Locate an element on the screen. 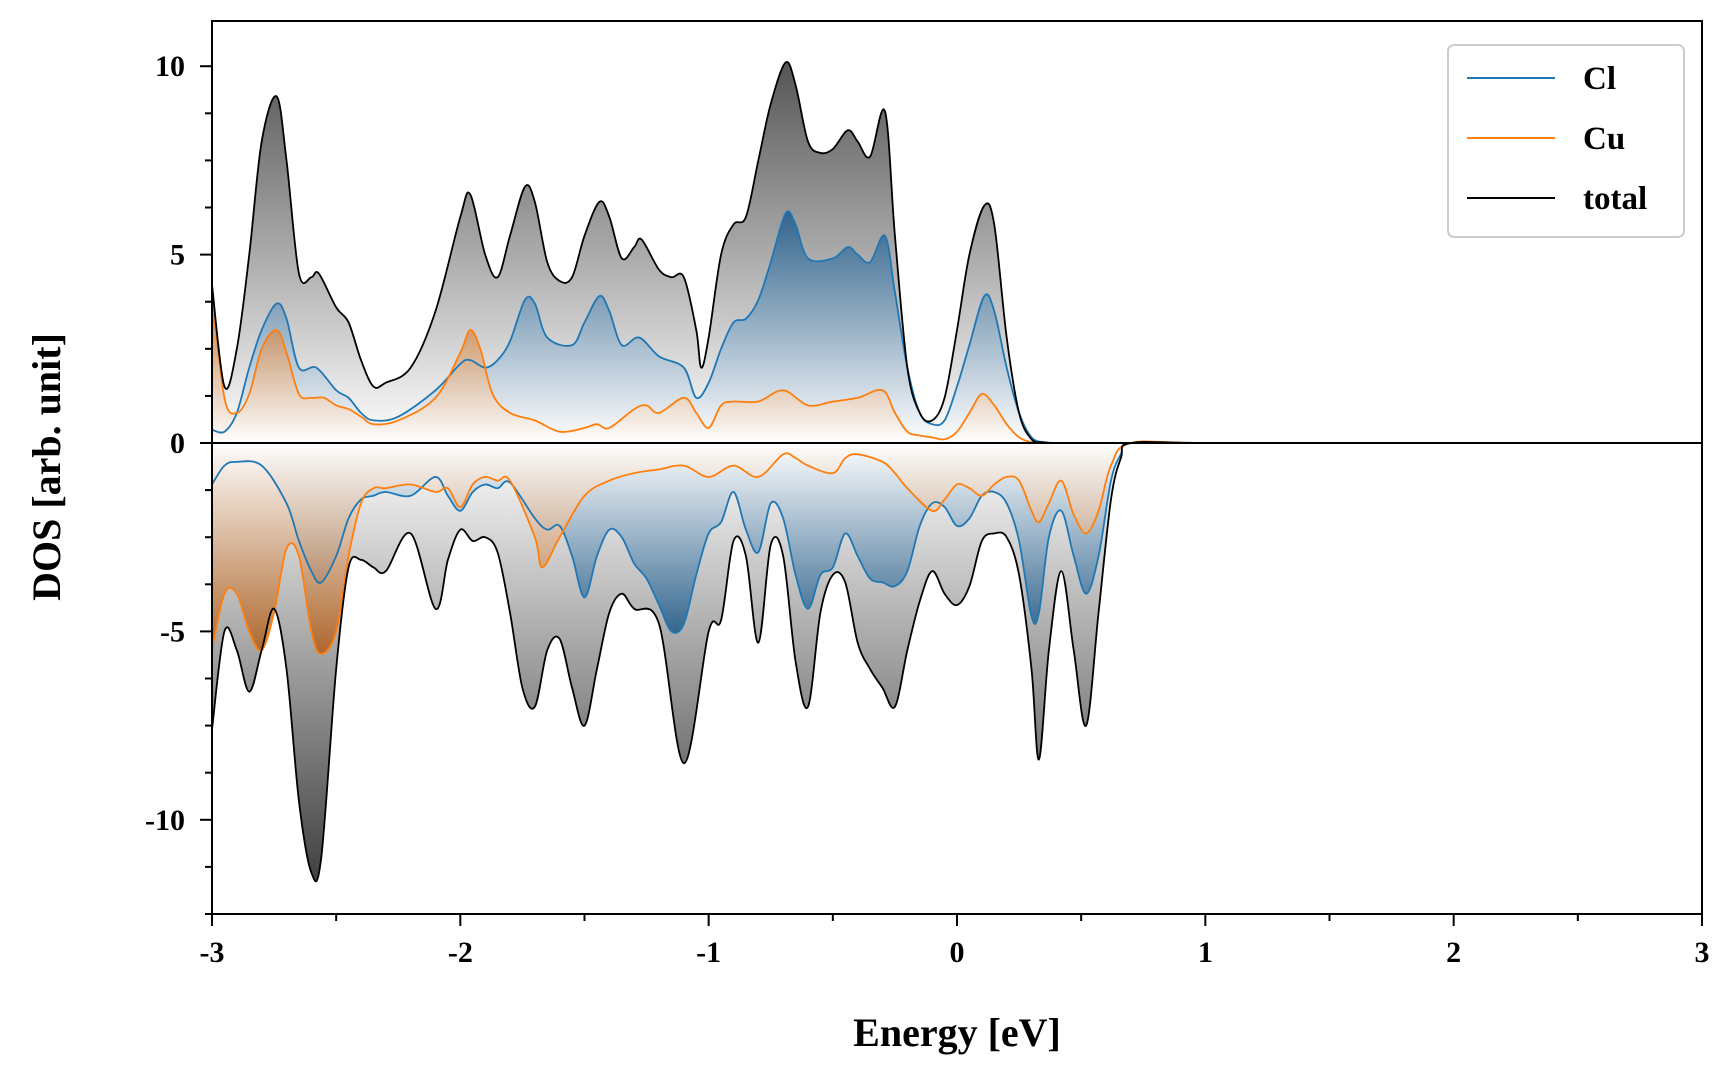  y-tick-label: 10 is located at coordinates (170, 66).